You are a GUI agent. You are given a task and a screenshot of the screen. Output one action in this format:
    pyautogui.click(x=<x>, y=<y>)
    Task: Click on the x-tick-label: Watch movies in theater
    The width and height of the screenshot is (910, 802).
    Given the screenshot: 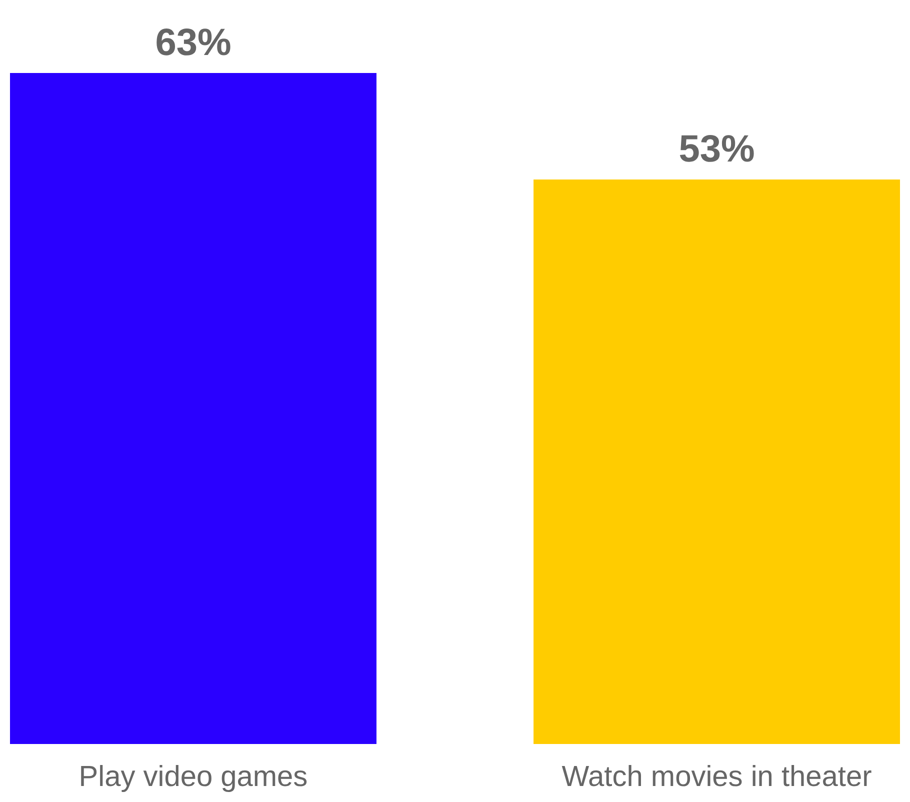 What is the action you would take?
    pyautogui.click(x=717, y=777)
    